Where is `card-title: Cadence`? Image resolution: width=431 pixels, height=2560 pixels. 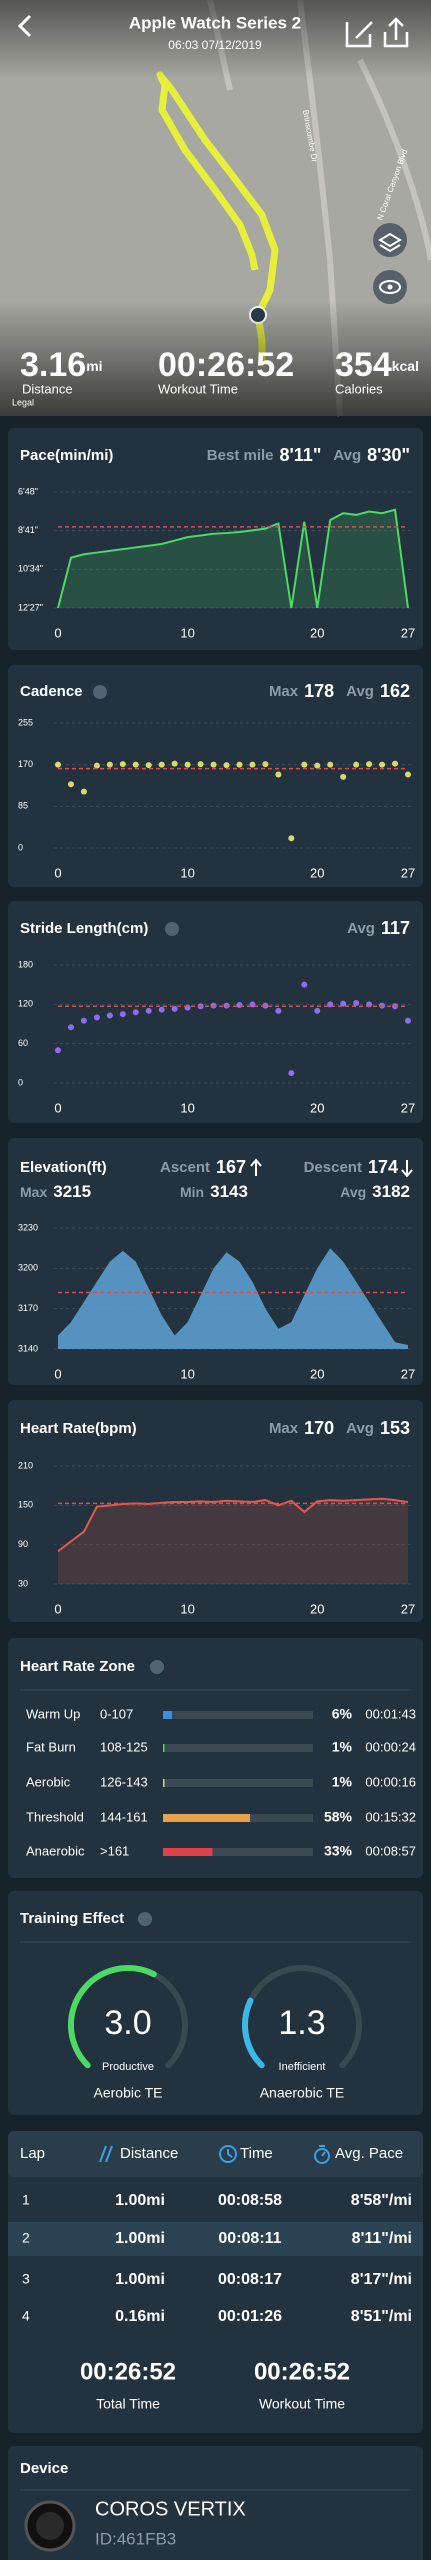
card-title: Cadence is located at coordinates (51, 691).